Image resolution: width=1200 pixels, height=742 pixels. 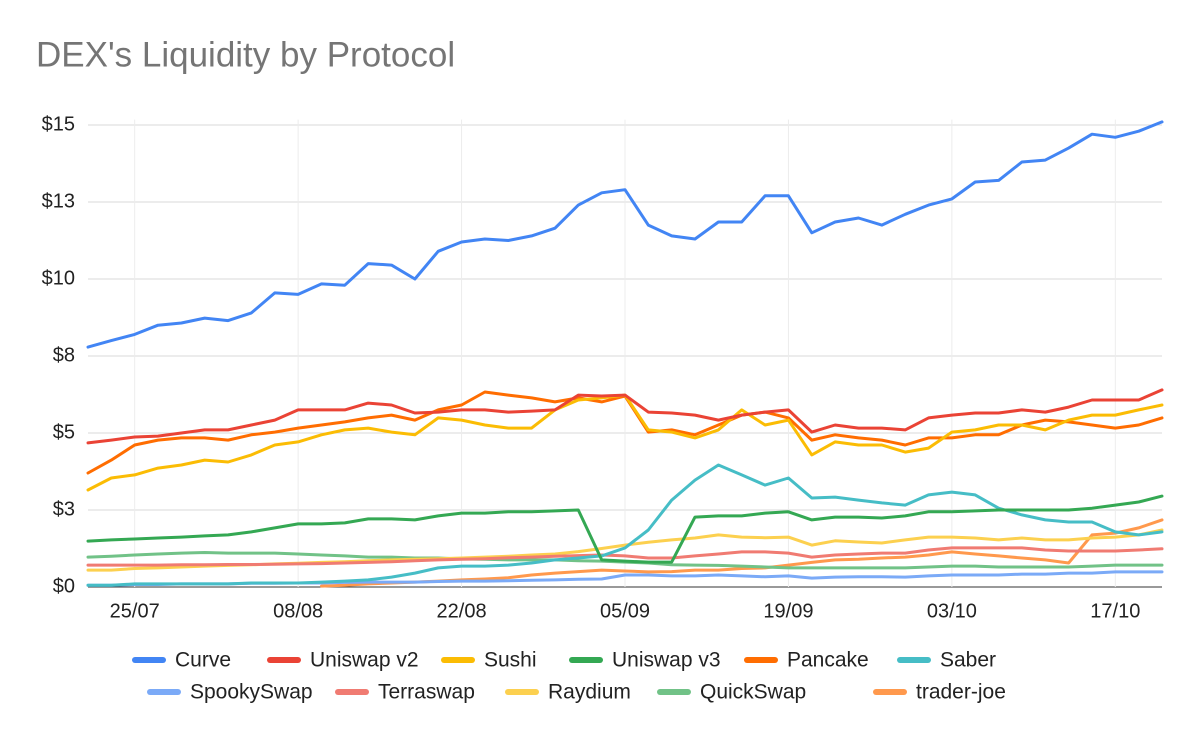 I want to click on y-tick-label: $3, so click(x=64, y=509).